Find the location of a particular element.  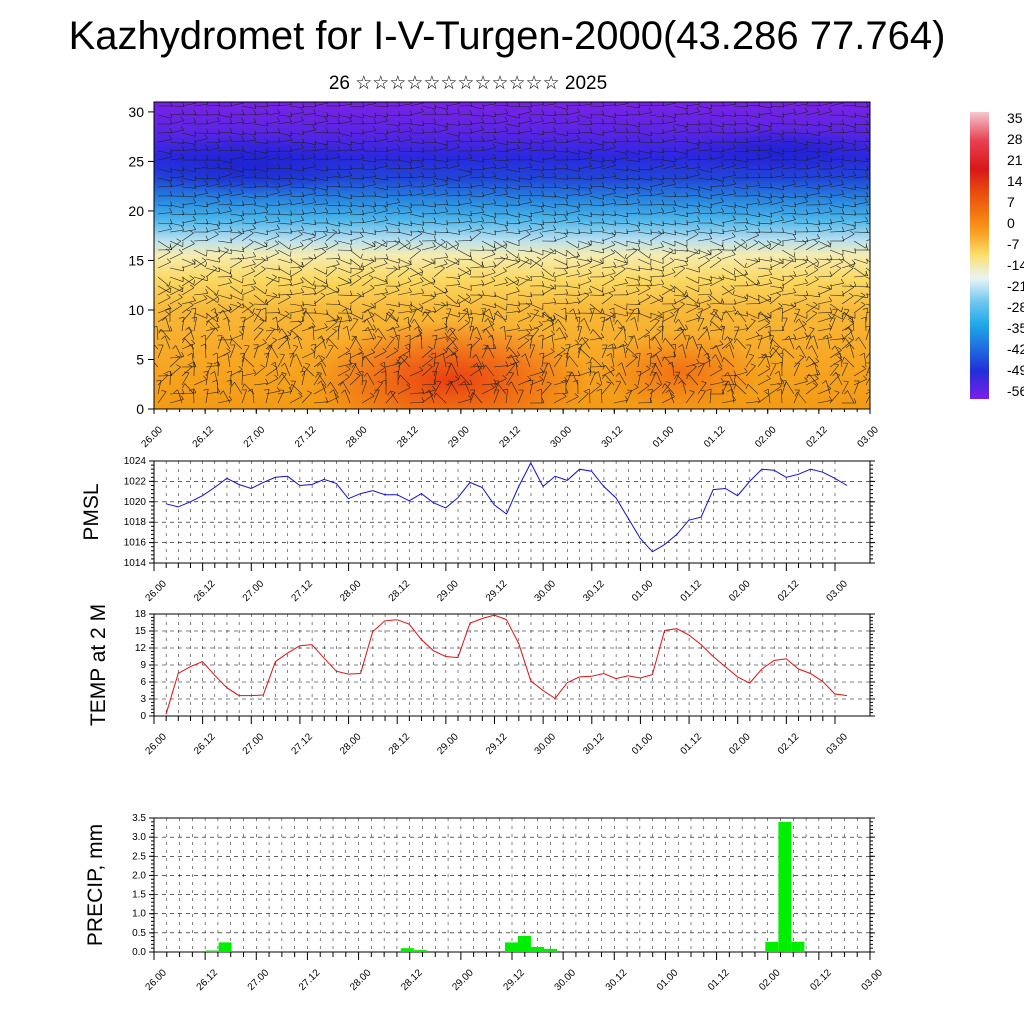

x-tick-label: 28.00 is located at coordinates (361, 980).